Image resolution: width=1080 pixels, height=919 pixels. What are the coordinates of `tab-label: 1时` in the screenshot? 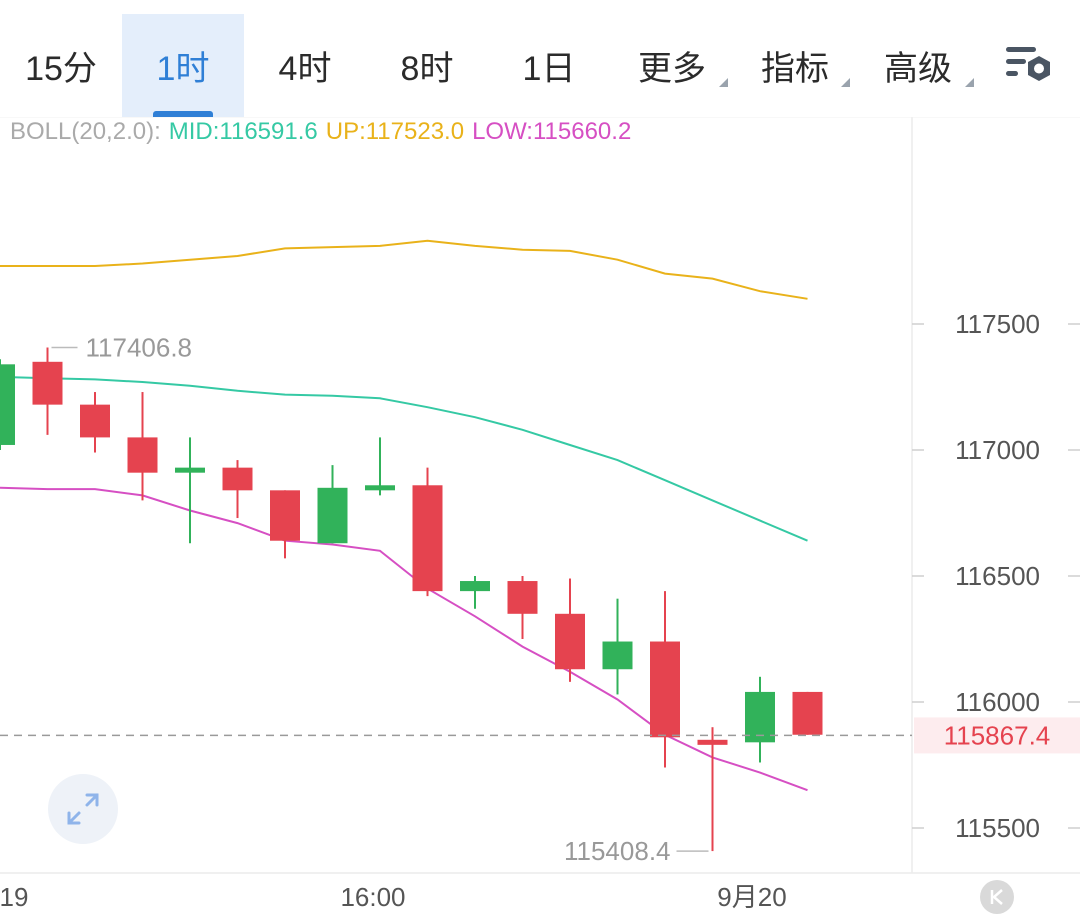 It's located at (183, 69).